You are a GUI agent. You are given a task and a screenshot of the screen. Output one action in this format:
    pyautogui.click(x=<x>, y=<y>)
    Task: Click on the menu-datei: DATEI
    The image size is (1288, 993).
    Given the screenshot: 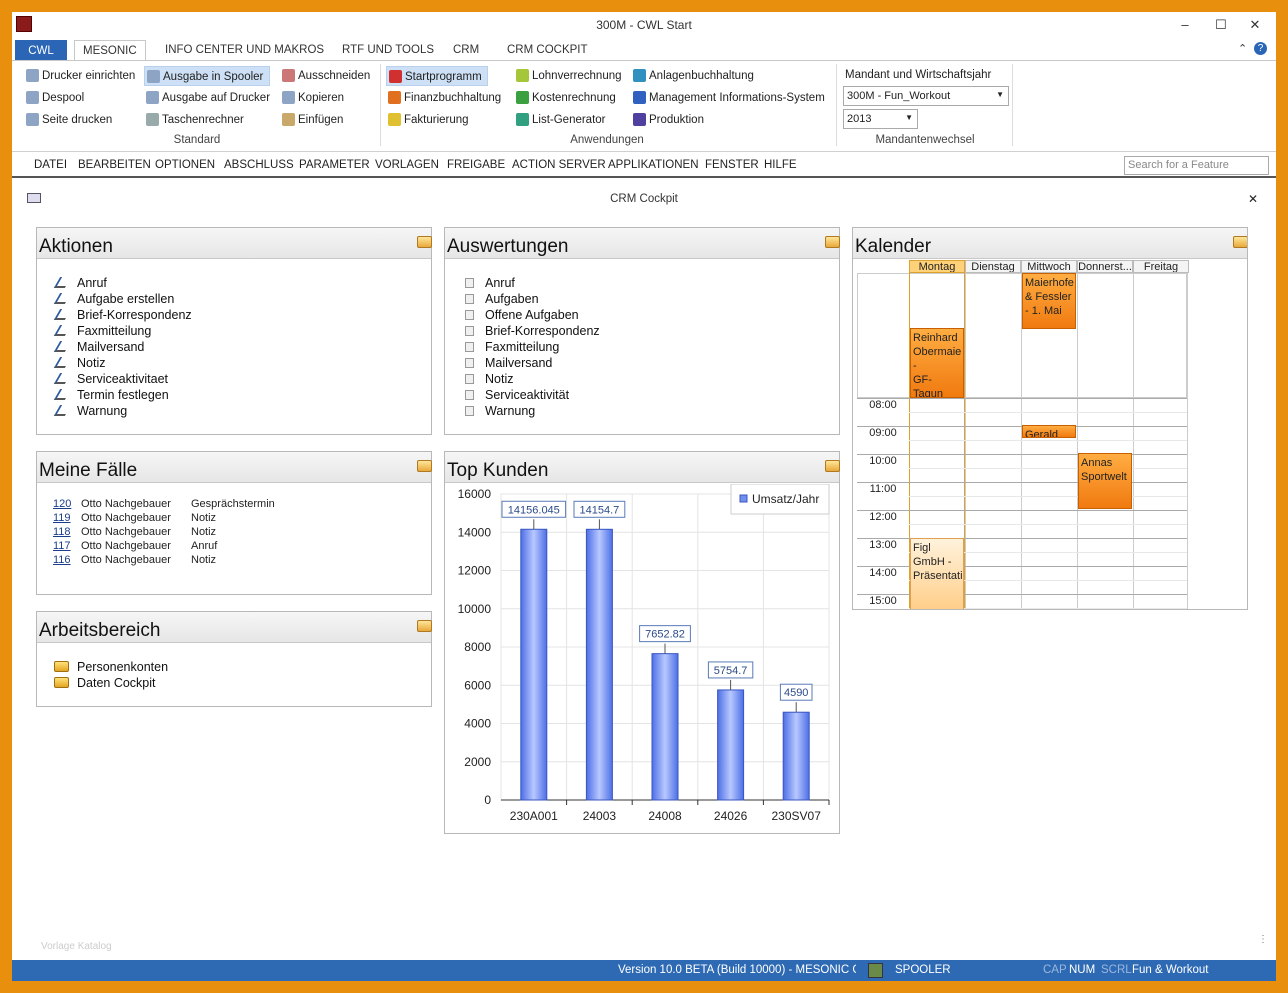 What is the action you would take?
    pyautogui.click(x=51, y=165)
    